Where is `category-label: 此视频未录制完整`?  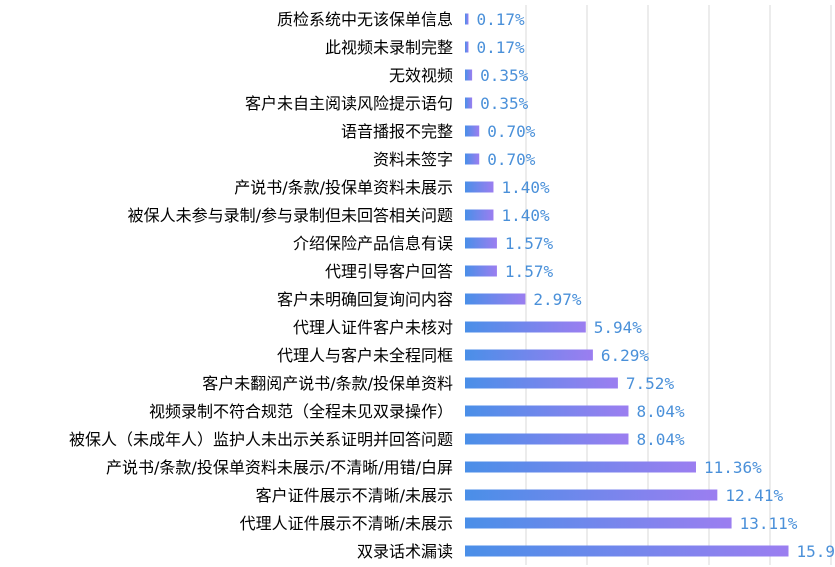
category-label: 此视频未录制完整 is located at coordinates (389, 47).